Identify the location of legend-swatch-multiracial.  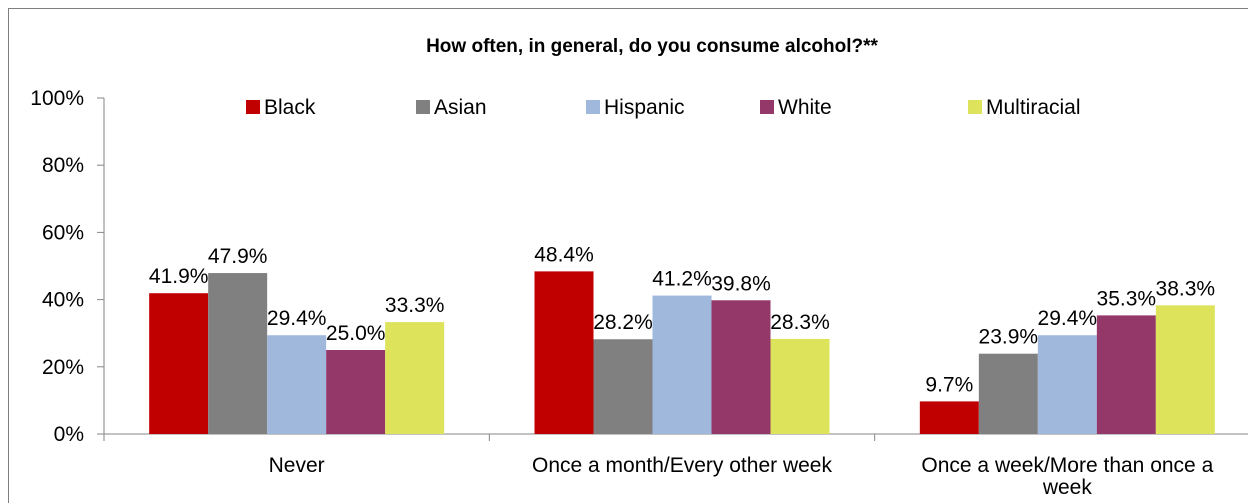
(975, 107).